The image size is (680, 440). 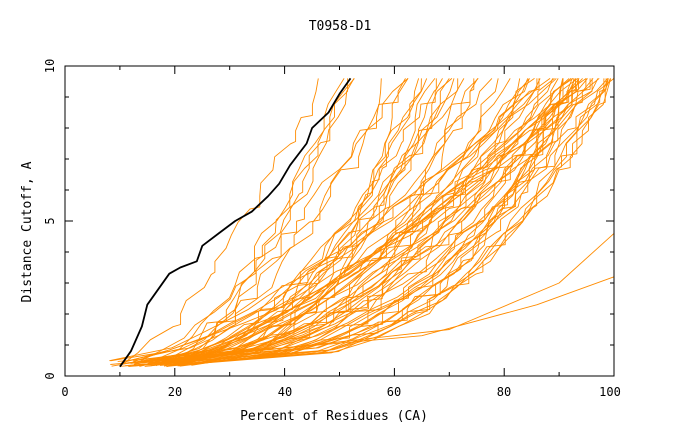 I want to click on x-tick-label-100: 100, so click(x=610, y=392).